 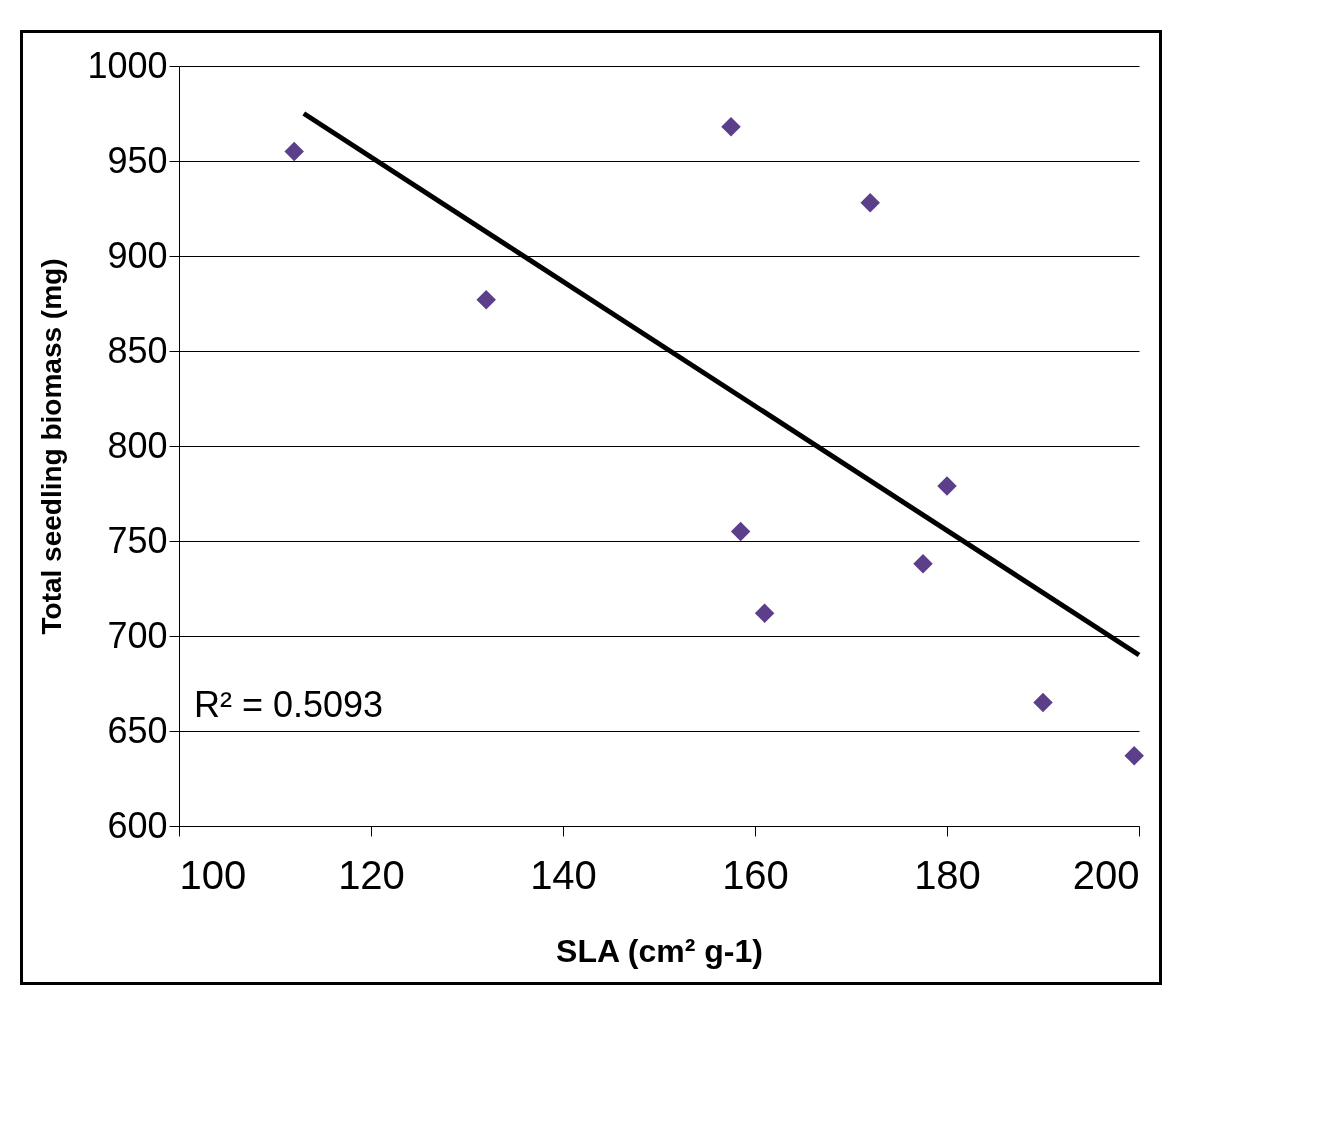 I want to click on y-tick-label: 1000, so click(x=127, y=65).